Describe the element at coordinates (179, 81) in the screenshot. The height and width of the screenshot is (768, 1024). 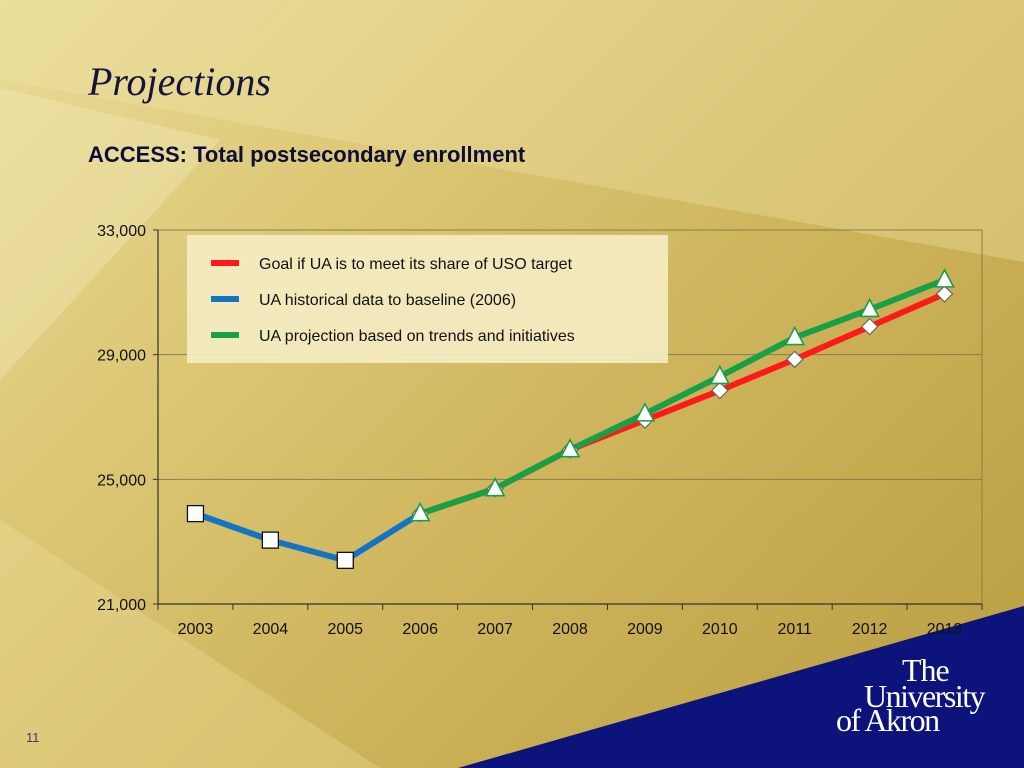
I see `slide-title: Projections` at that location.